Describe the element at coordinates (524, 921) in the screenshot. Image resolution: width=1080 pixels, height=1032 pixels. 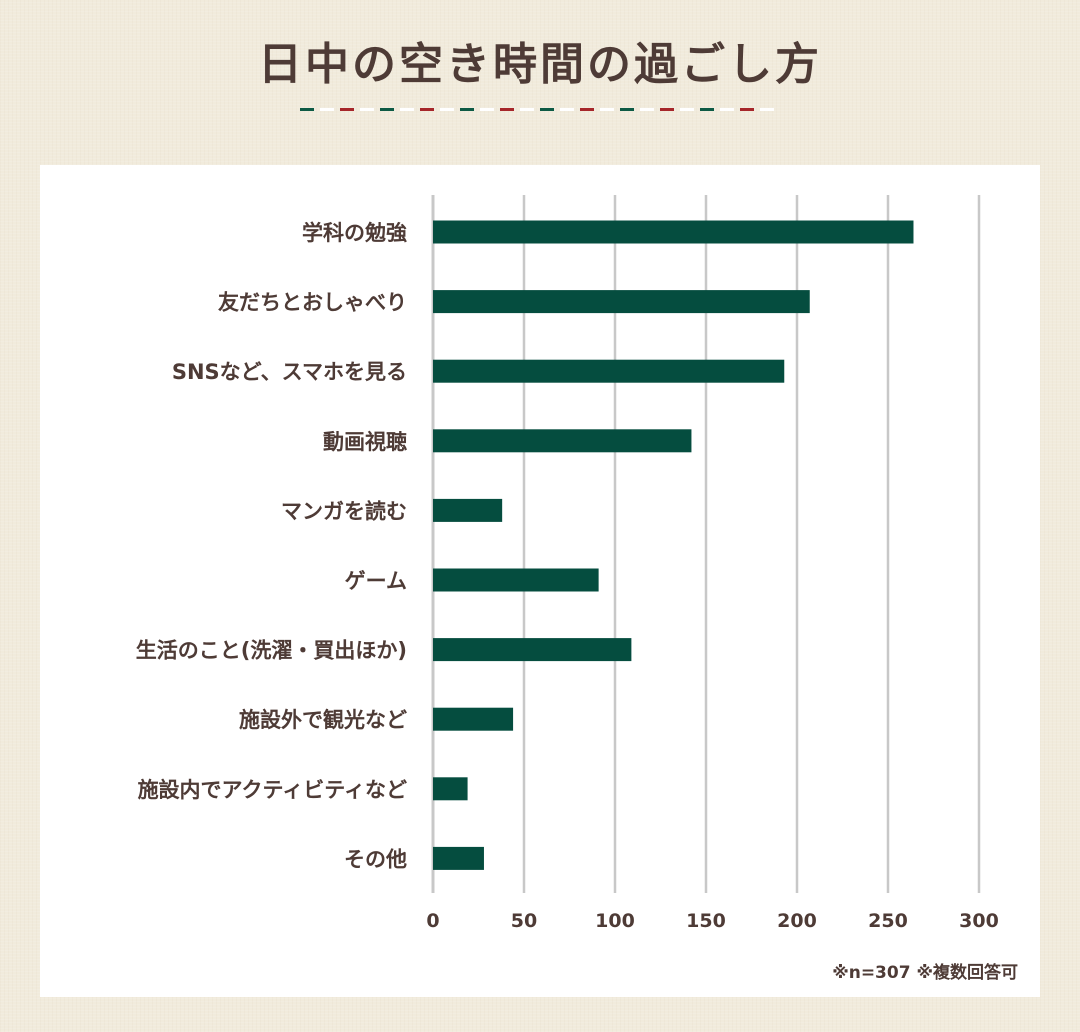
I see `x-tick-label: 50` at that location.